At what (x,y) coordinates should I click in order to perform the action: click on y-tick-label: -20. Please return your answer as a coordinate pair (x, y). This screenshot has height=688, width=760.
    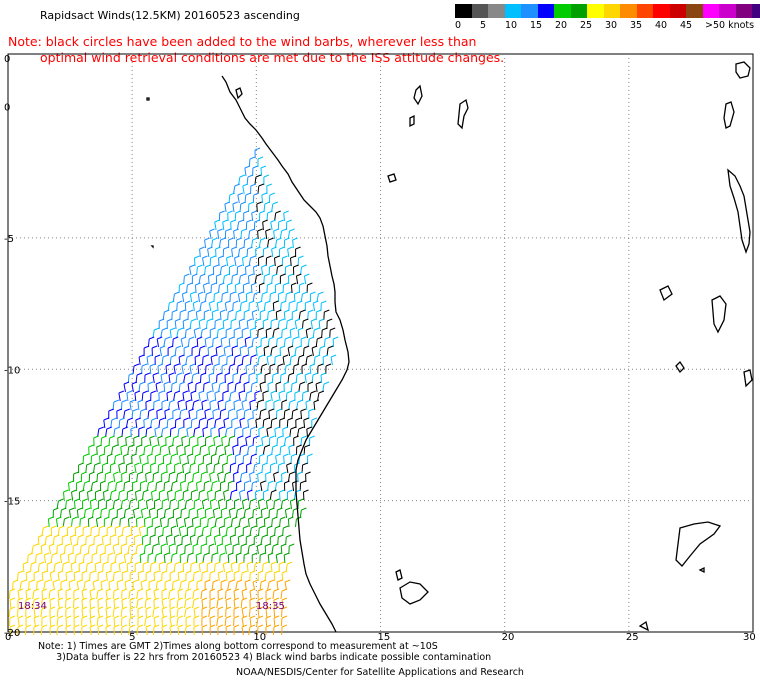
    Looking at the image, I should click on (12, 633).